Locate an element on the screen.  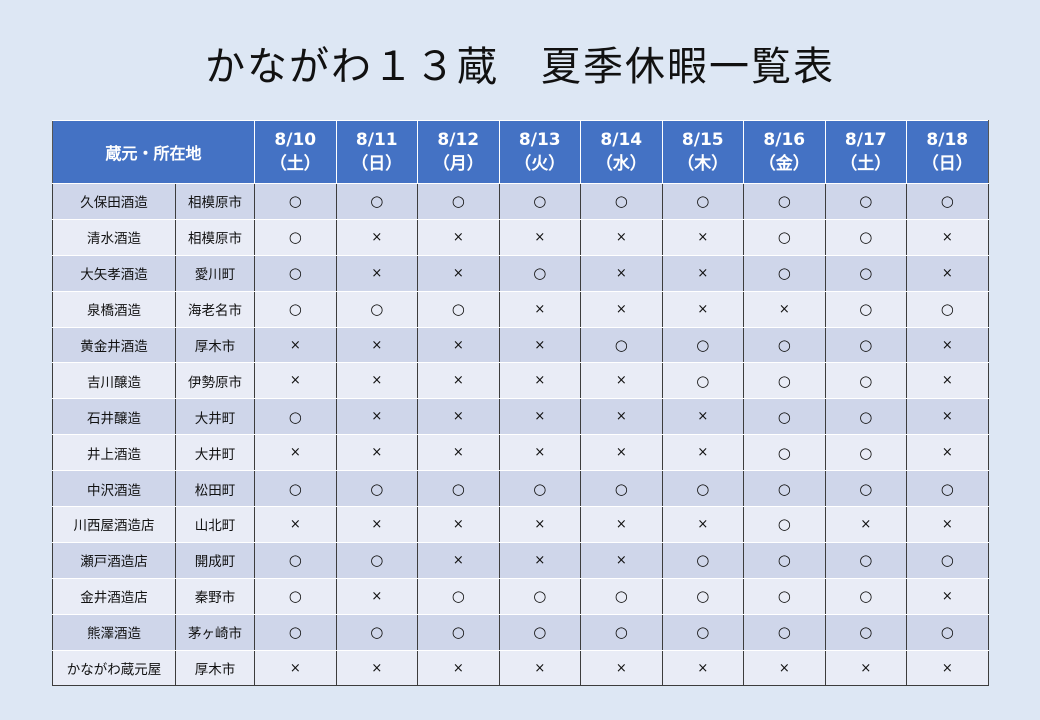
brewery-city: 山北町 is located at coordinates (215, 524).